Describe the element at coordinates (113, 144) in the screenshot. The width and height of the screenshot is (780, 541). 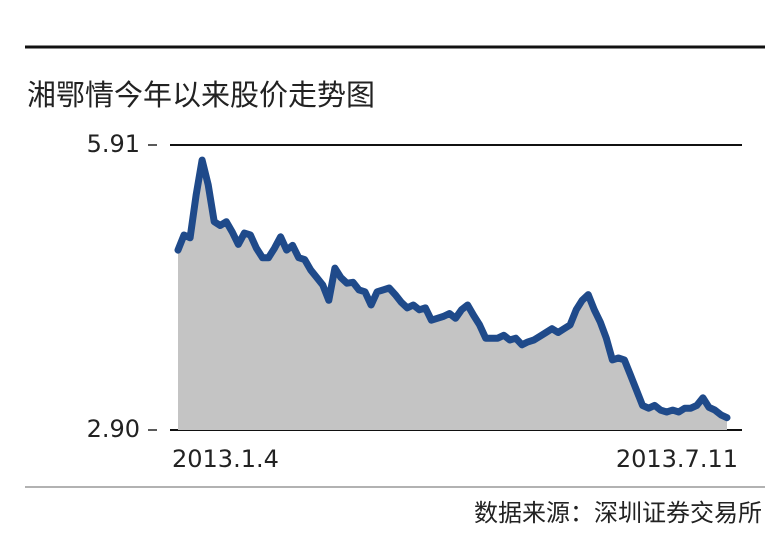
I see `y-tick-label: 5.91` at that location.